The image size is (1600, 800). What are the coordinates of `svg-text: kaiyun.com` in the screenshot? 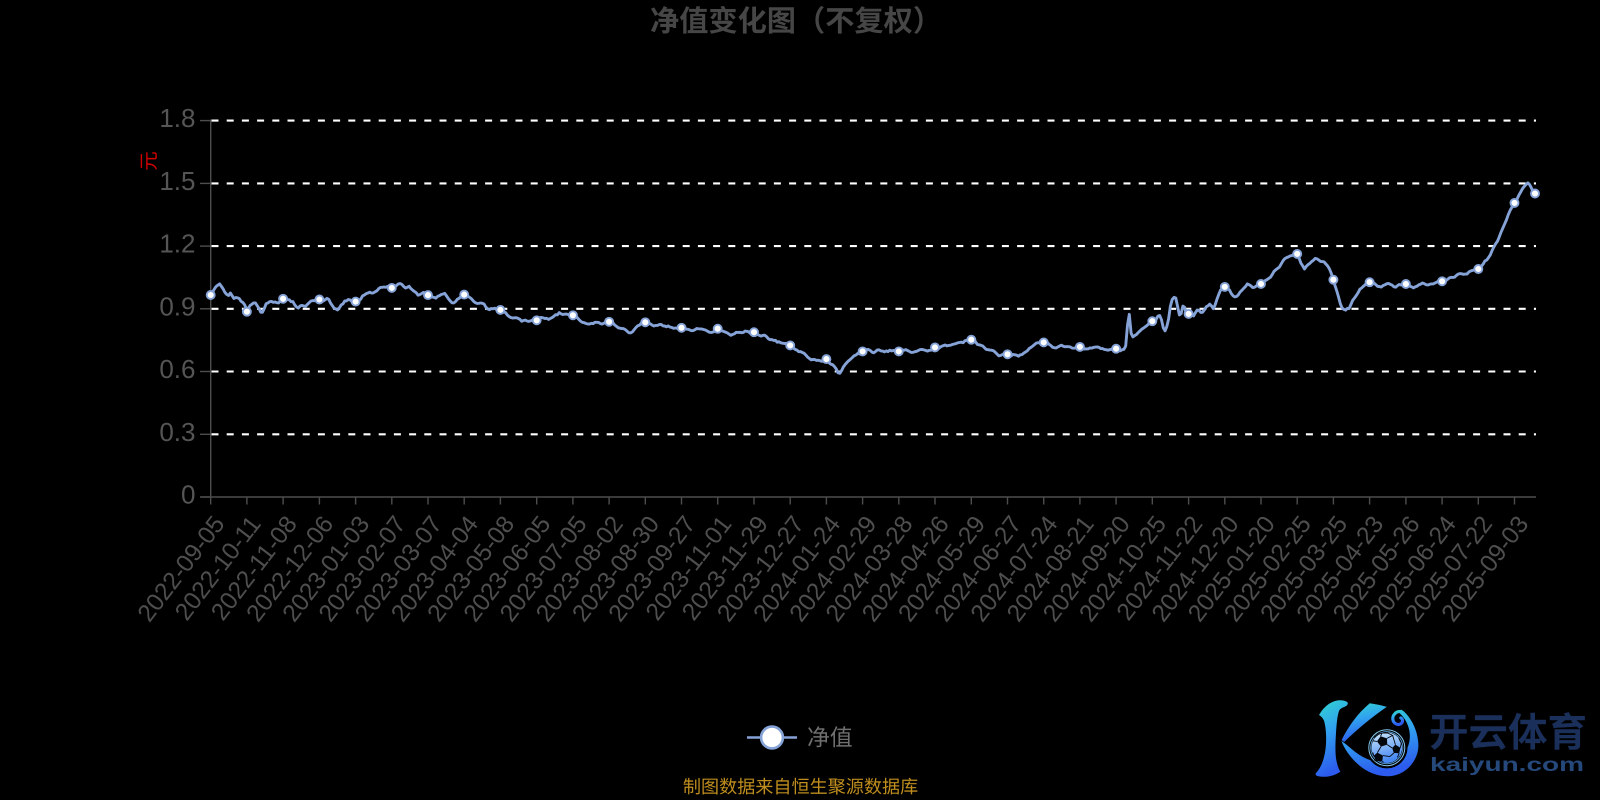 It's located at (1507, 765).